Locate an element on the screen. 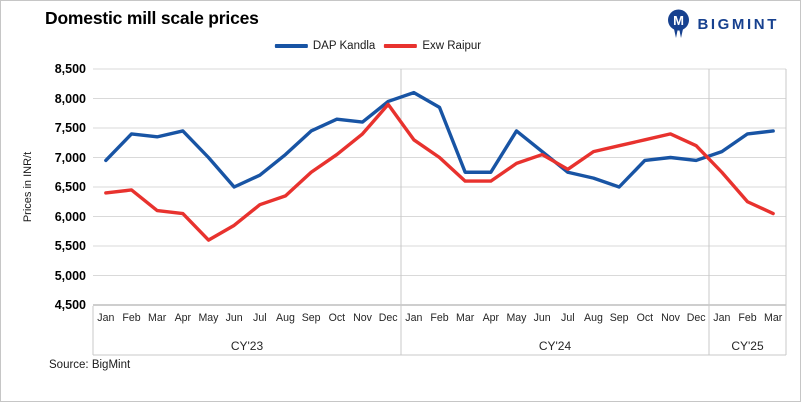 The image size is (801, 402). bigmint-walrus-icon: M is located at coordinates (679, 23).